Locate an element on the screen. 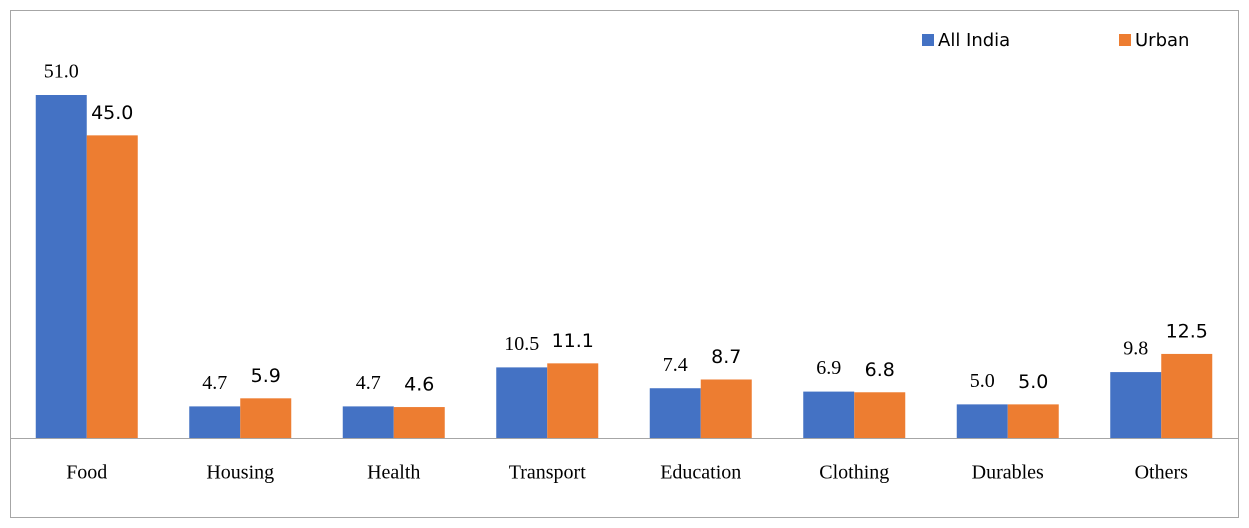 The width and height of the screenshot is (1249, 528). data-label: 45.0 is located at coordinates (112, 113).